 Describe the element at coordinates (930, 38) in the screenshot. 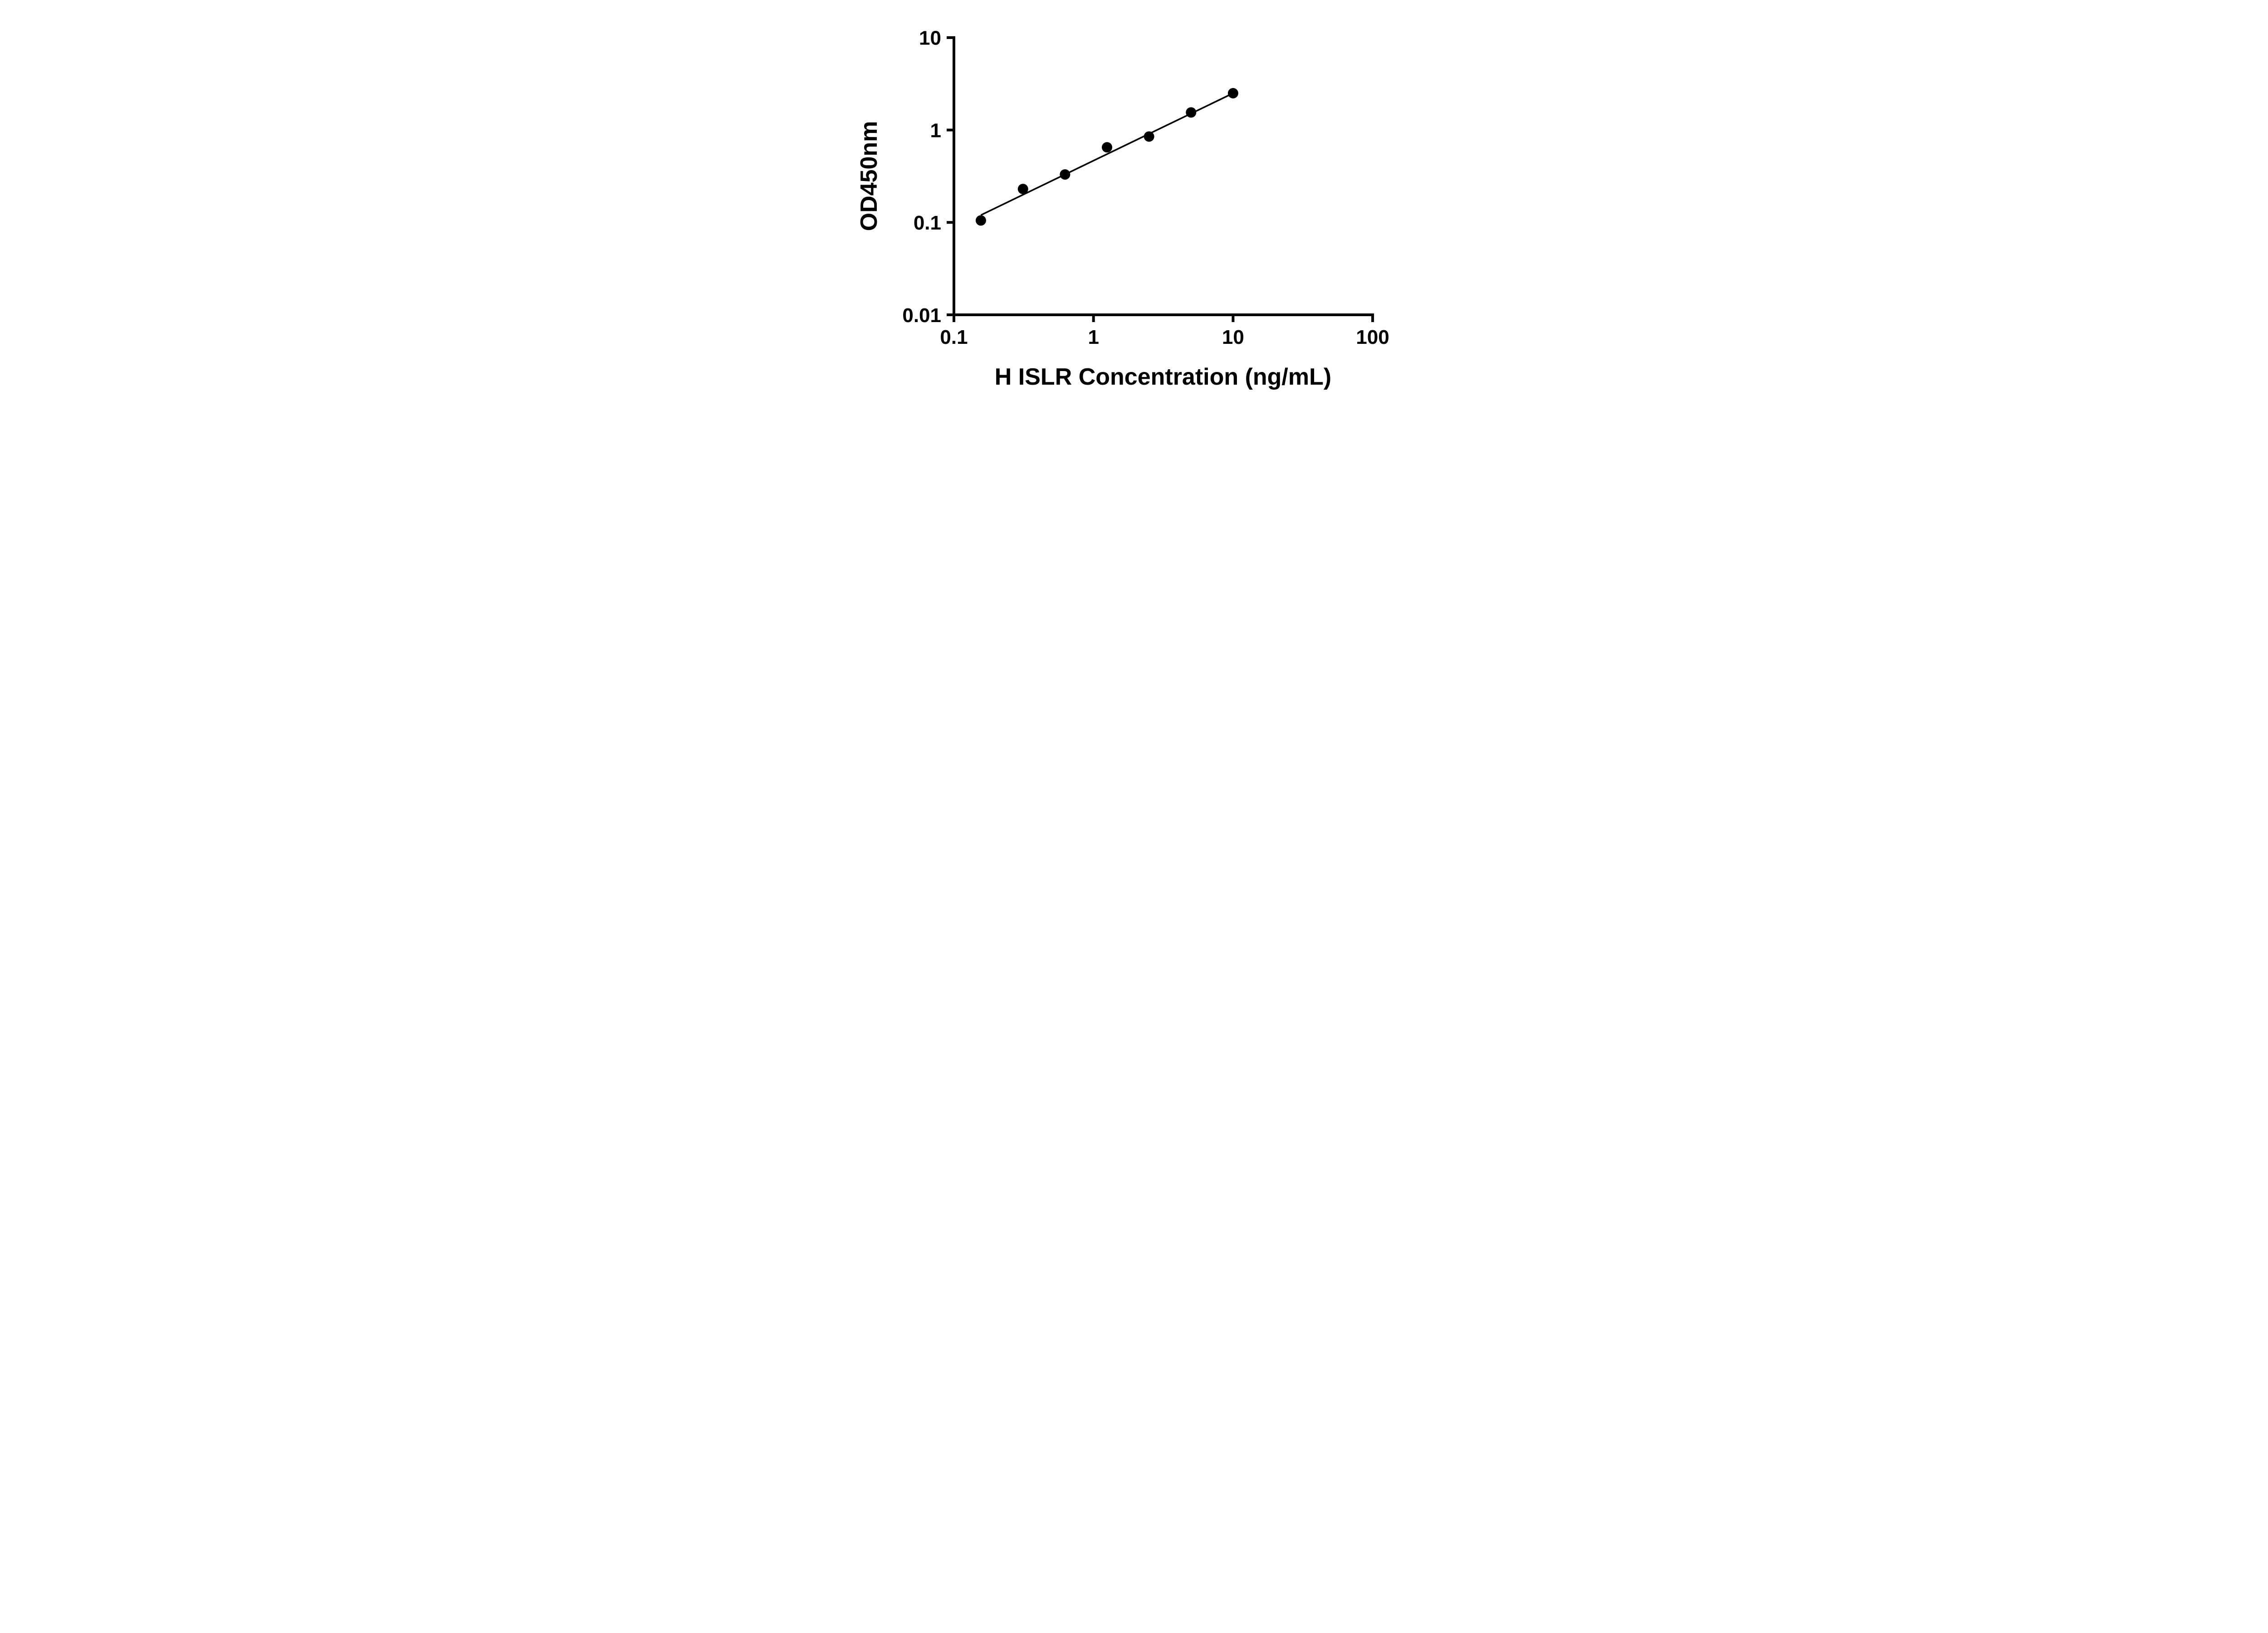

I see `y-axis-tick-label: 10` at that location.